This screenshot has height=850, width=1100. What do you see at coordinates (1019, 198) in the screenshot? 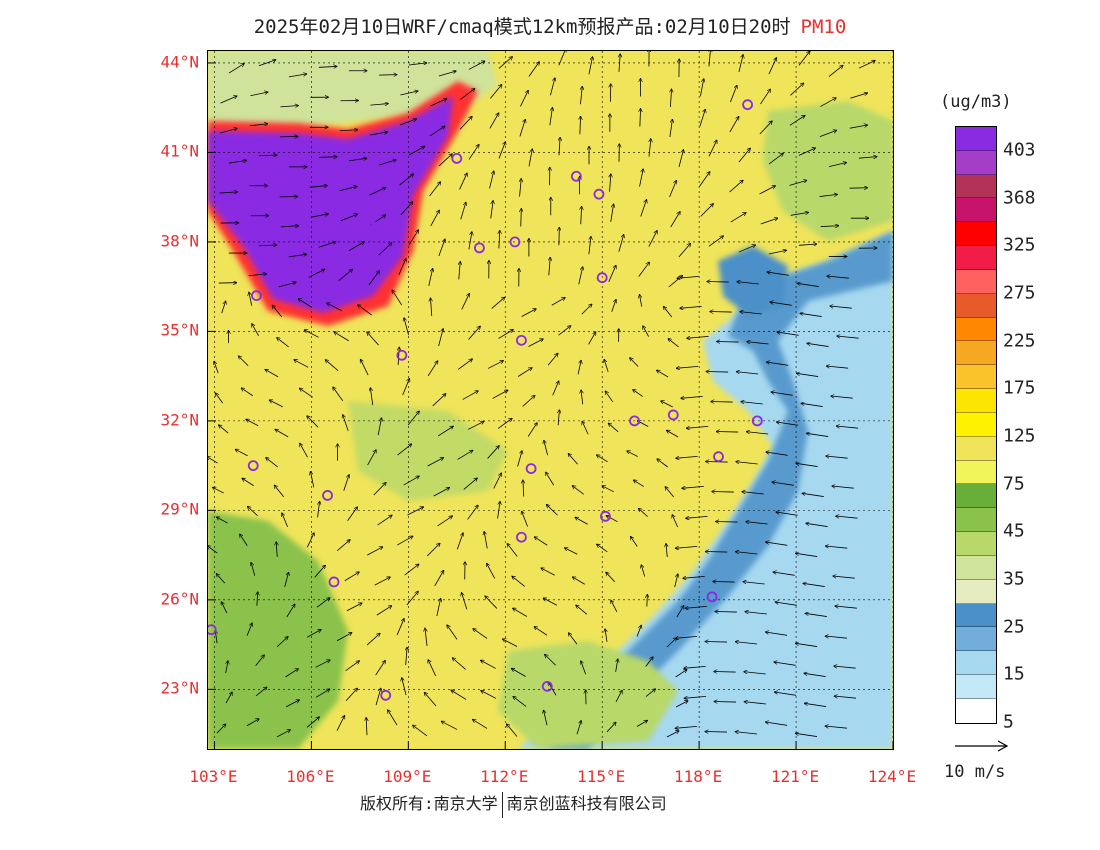
I see `colorbar-label: 368` at bounding box center [1019, 198].